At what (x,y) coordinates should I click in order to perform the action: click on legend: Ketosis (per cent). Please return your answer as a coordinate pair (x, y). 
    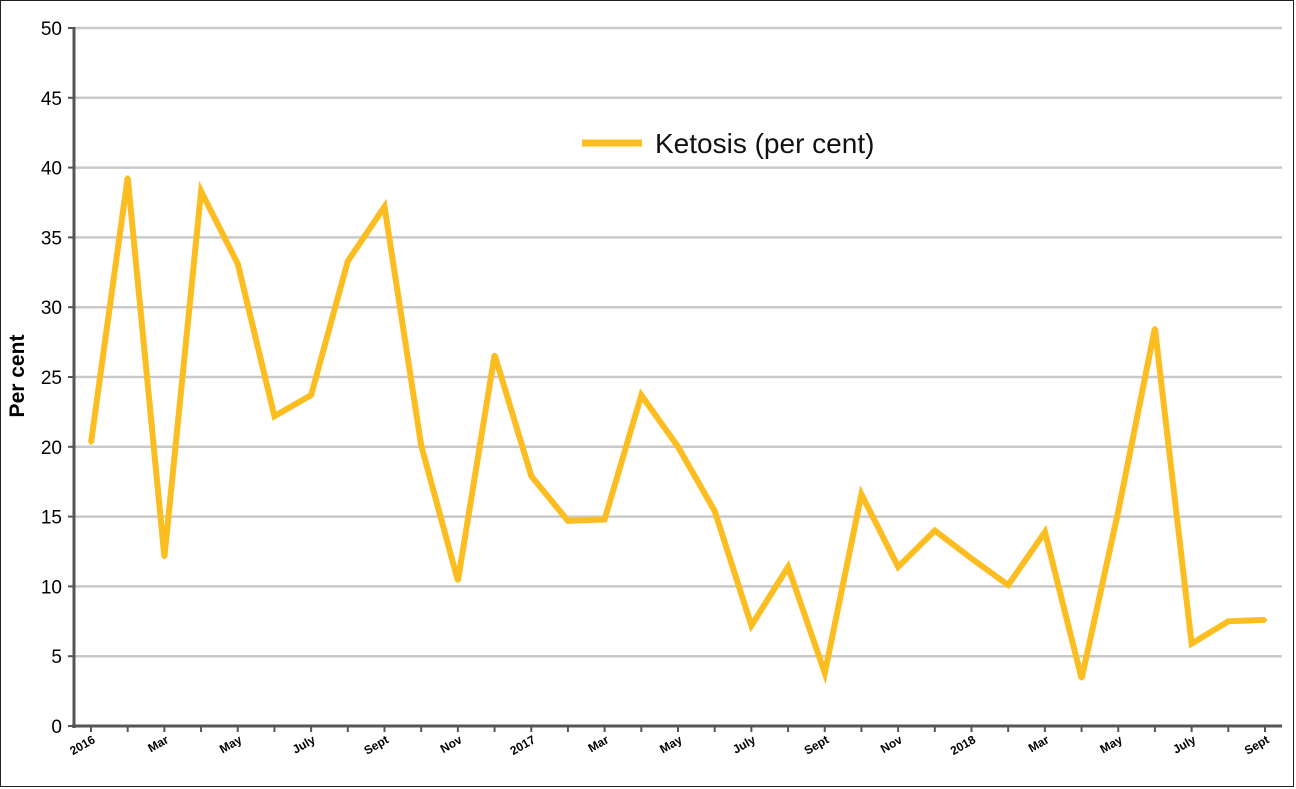
    Looking at the image, I should click on (728, 143).